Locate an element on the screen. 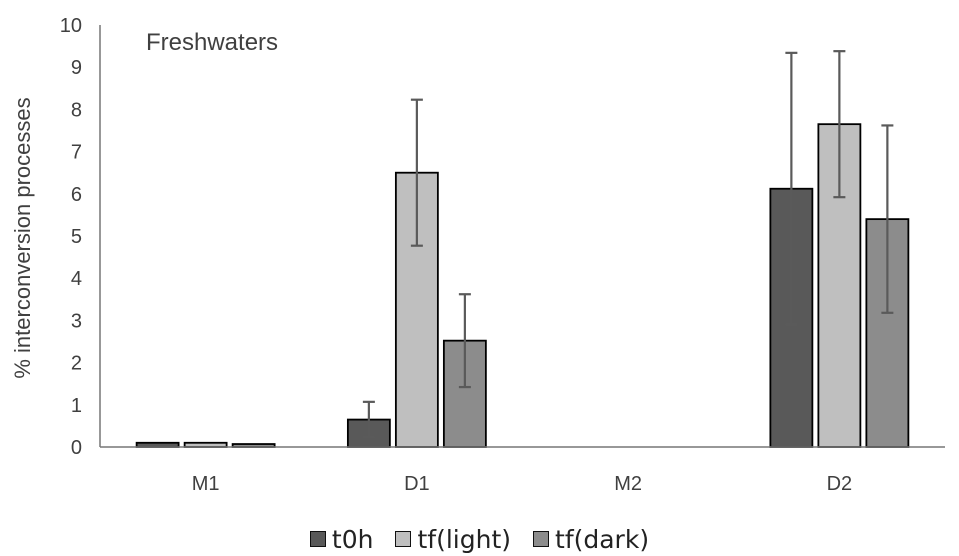  y-axis-ticks: 0 1 2 3 4 5 6 7 8 9 10 is located at coordinates (71, 237).